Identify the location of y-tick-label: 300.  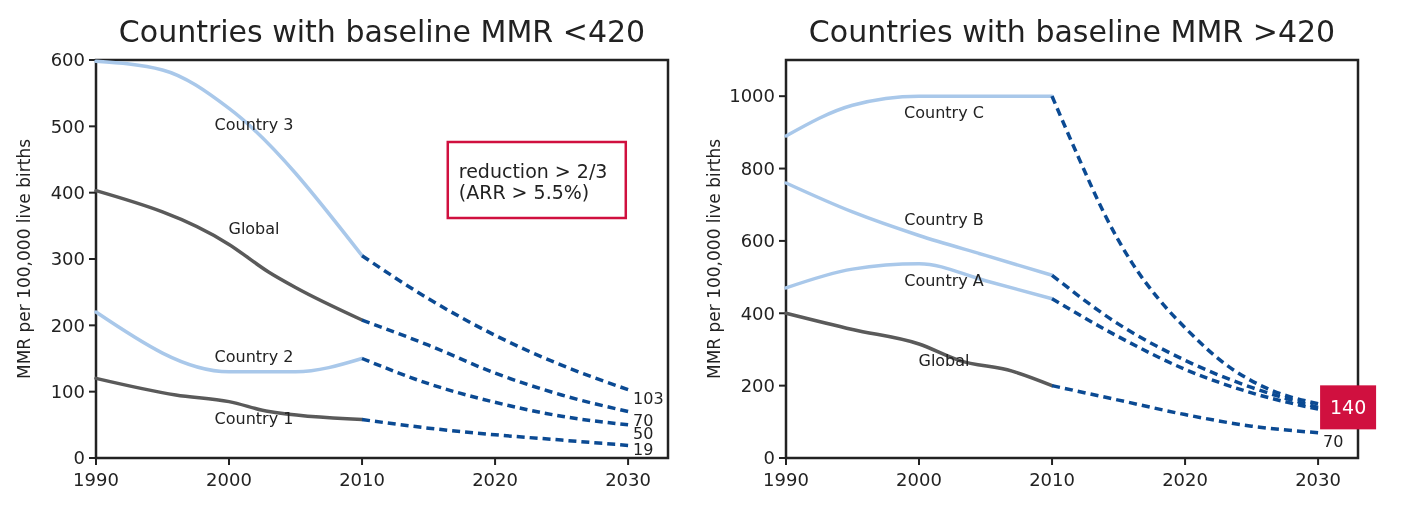
(67, 259).